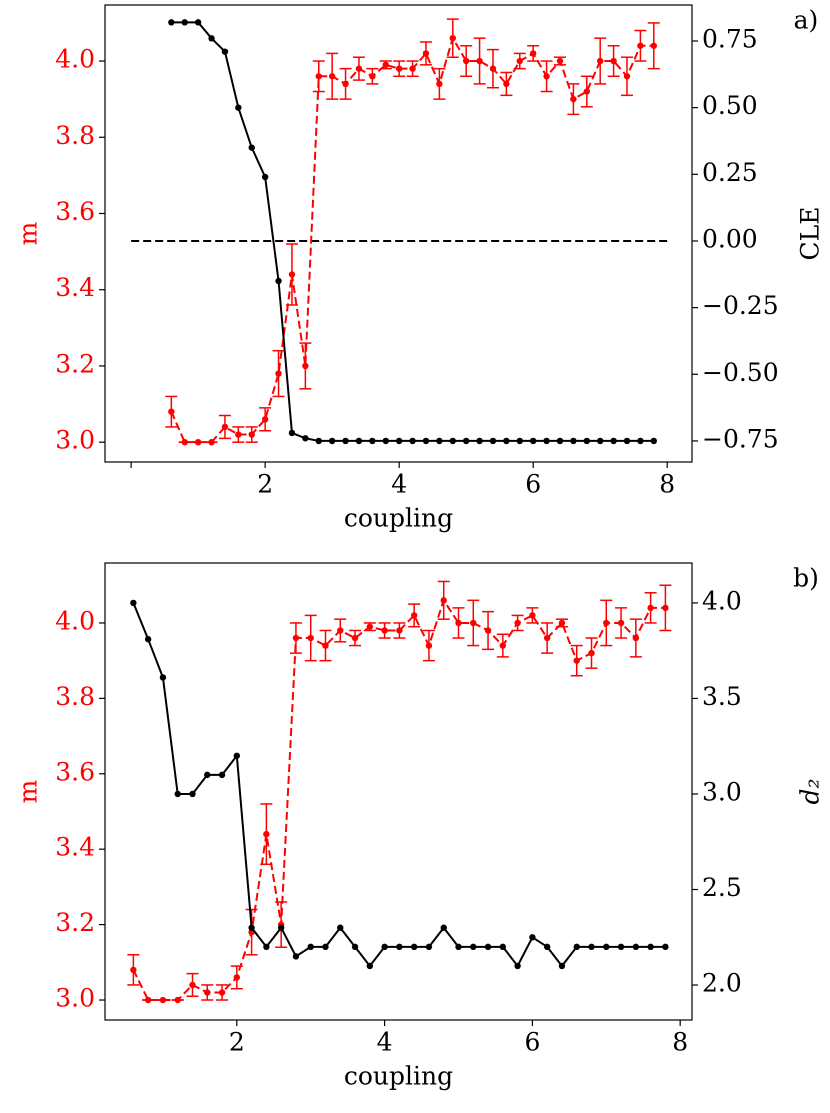 This screenshot has width=830, height=1113. Describe the element at coordinates (806, 578) in the screenshot. I see `panel-label: b)` at that location.